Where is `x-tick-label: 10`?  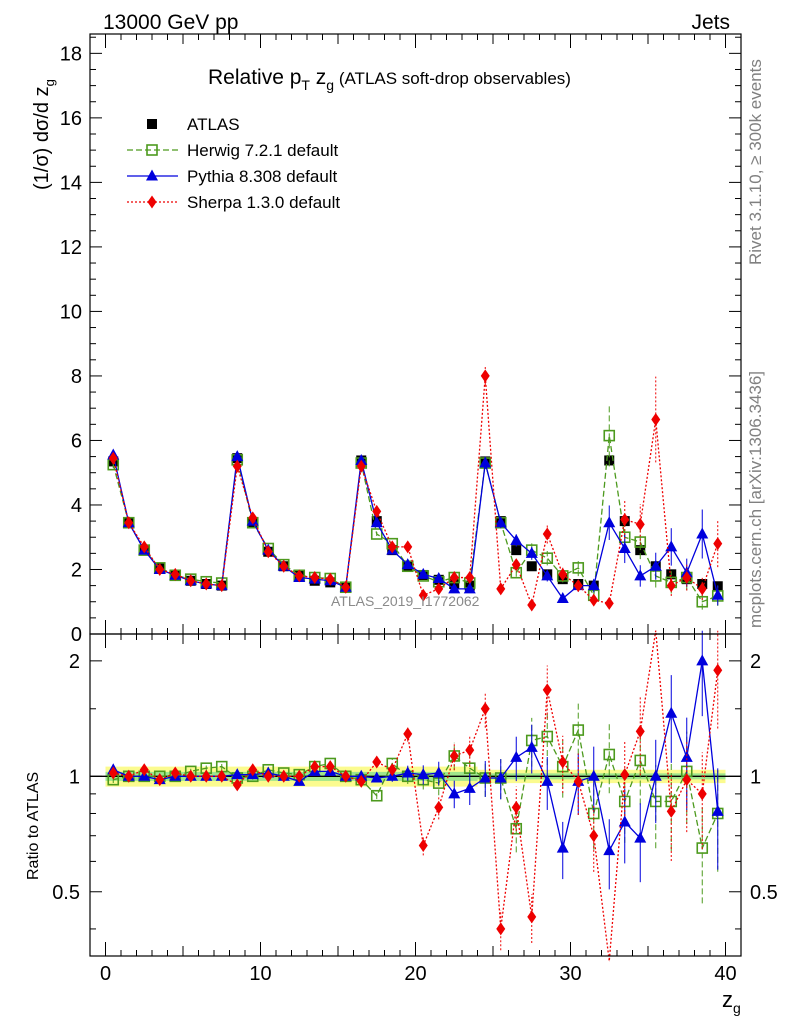
x-tick-label: 10 is located at coordinates (260, 974).